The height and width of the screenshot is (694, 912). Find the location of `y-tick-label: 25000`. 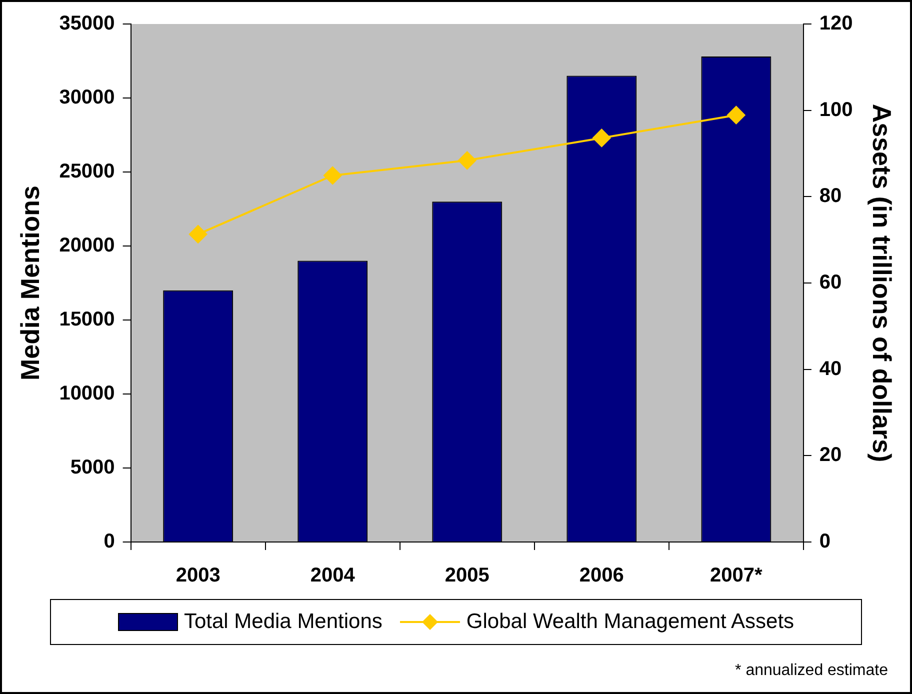

y-tick-label: 25000 is located at coordinates (87, 171).